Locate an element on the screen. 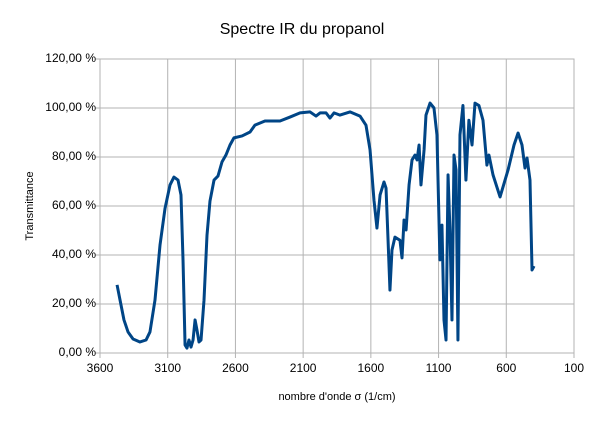 The height and width of the screenshot is (423, 604). y-tick-label: 100,00 % is located at coordinates (70, 107).